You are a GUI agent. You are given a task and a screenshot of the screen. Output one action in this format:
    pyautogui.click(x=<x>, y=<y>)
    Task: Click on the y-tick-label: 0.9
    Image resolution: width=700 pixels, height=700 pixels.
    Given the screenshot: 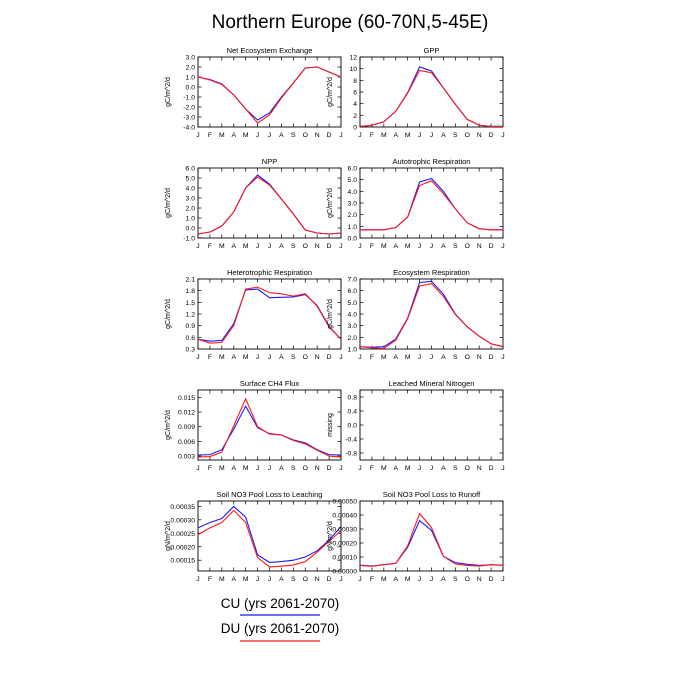 What is the action you would take?
    pyautogui.click(x=191, y=326)
    